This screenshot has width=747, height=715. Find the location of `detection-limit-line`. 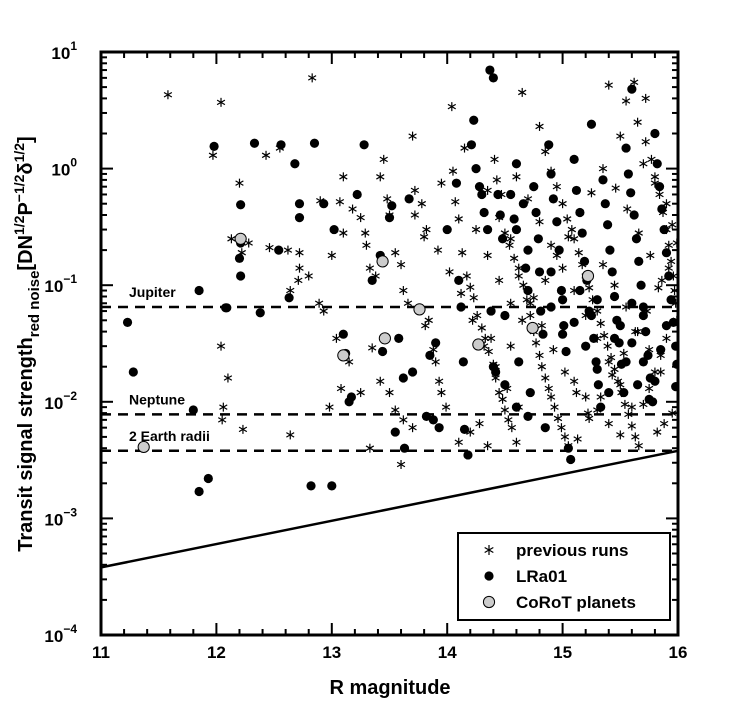

detection-limit-line is located at coordinates (389, 509).